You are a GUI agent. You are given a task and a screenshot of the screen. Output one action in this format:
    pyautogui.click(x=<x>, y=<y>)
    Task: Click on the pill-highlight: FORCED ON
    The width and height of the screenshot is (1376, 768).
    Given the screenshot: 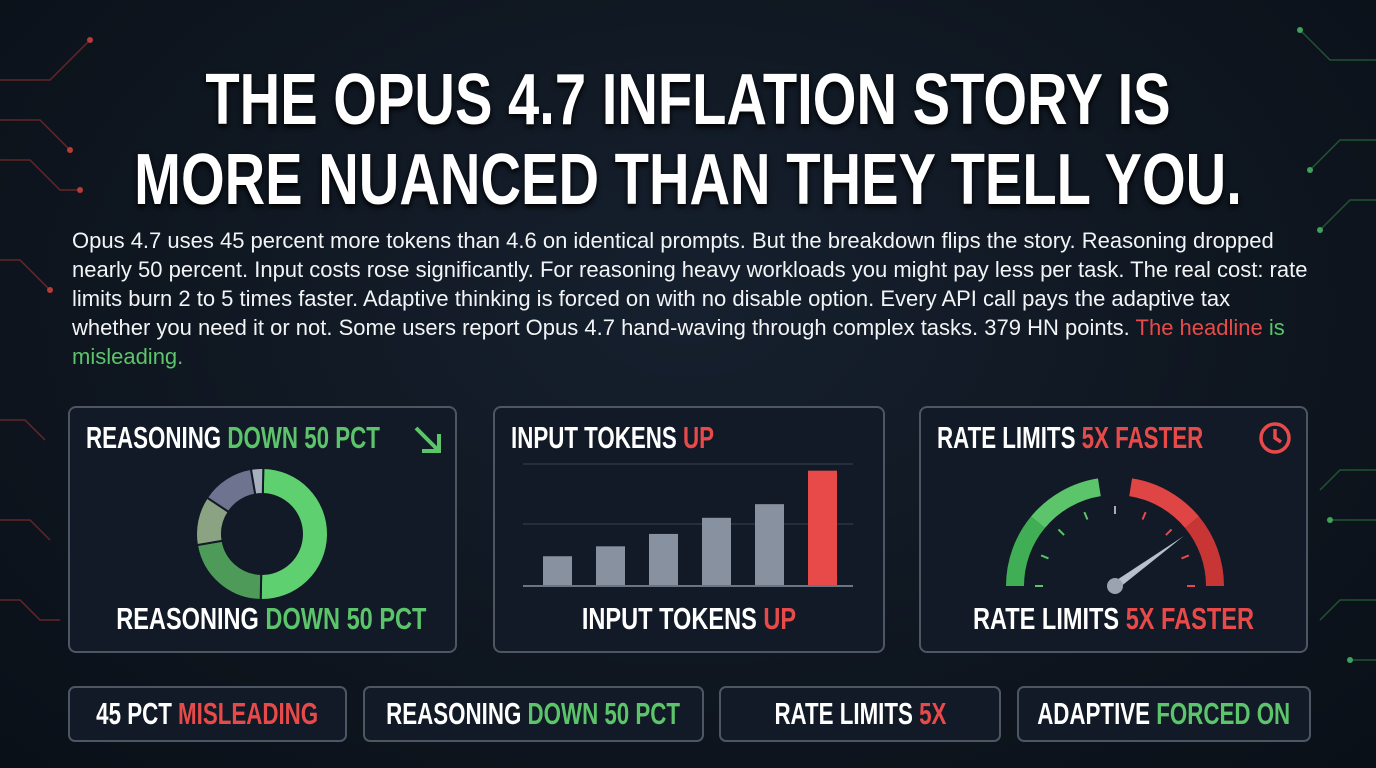 What is the action you would take?
    pyautogui.click(x=1223, y=713)
    